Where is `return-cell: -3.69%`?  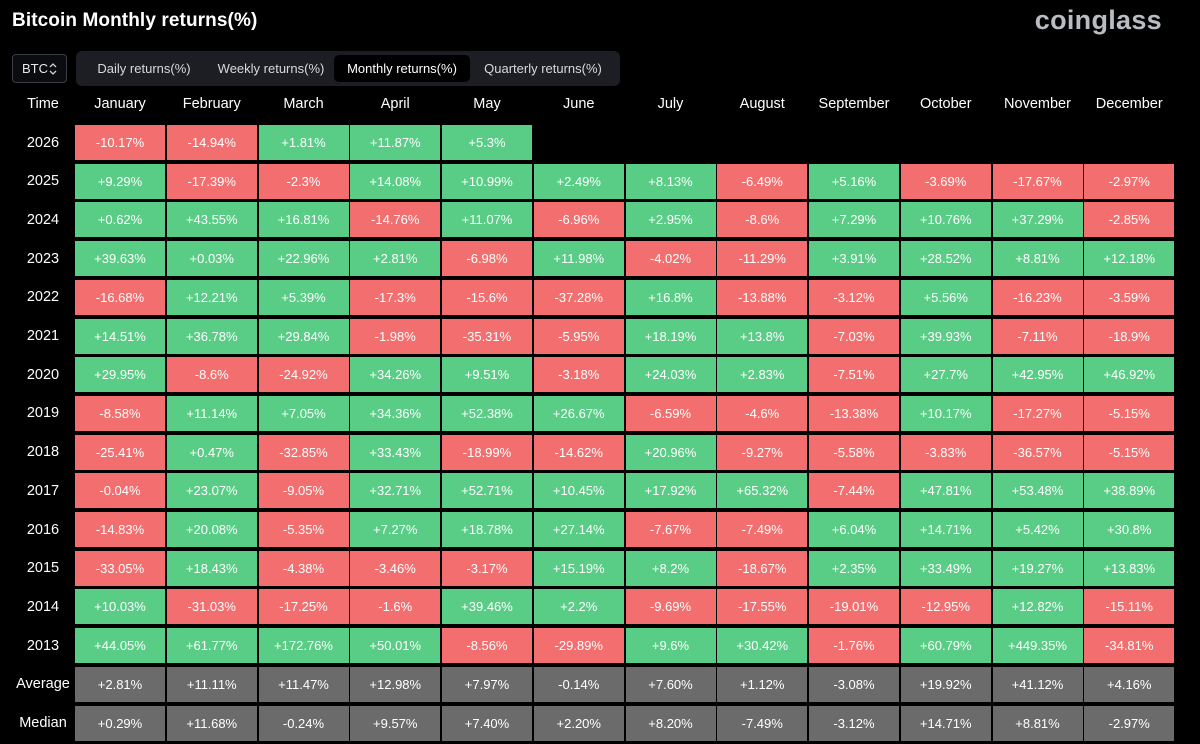 return-cell: -3.69% is located at coordinates (945, 181).